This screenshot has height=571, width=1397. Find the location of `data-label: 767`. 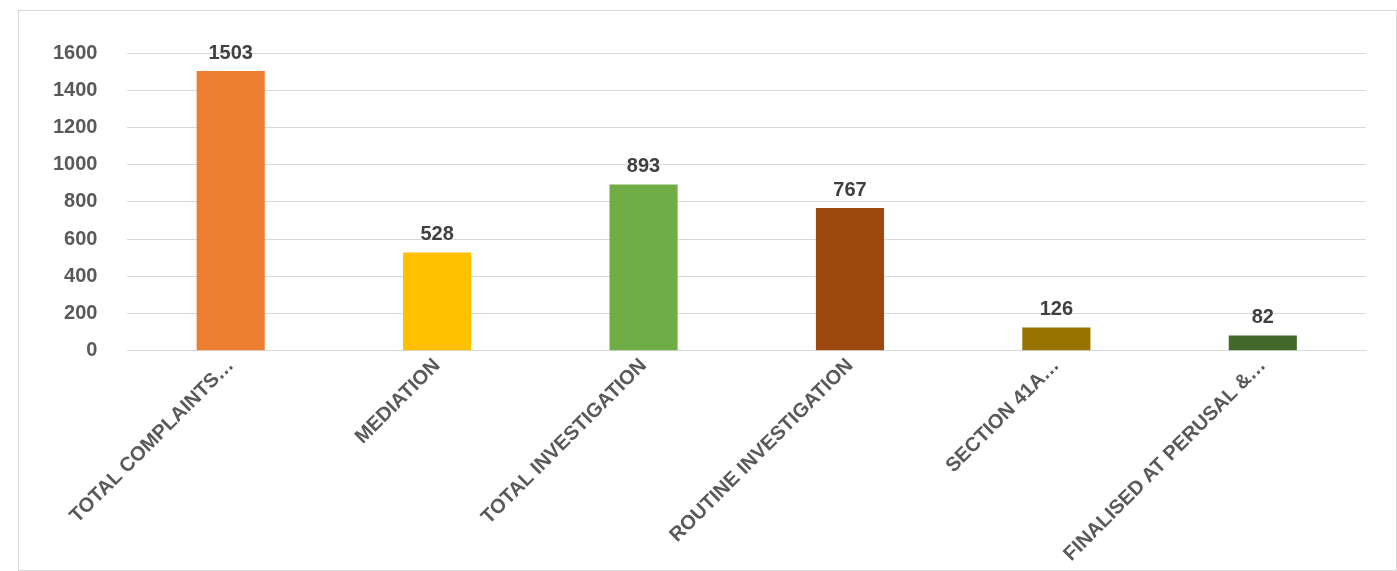

data-label: 767 is located at coordinates (850, 188).